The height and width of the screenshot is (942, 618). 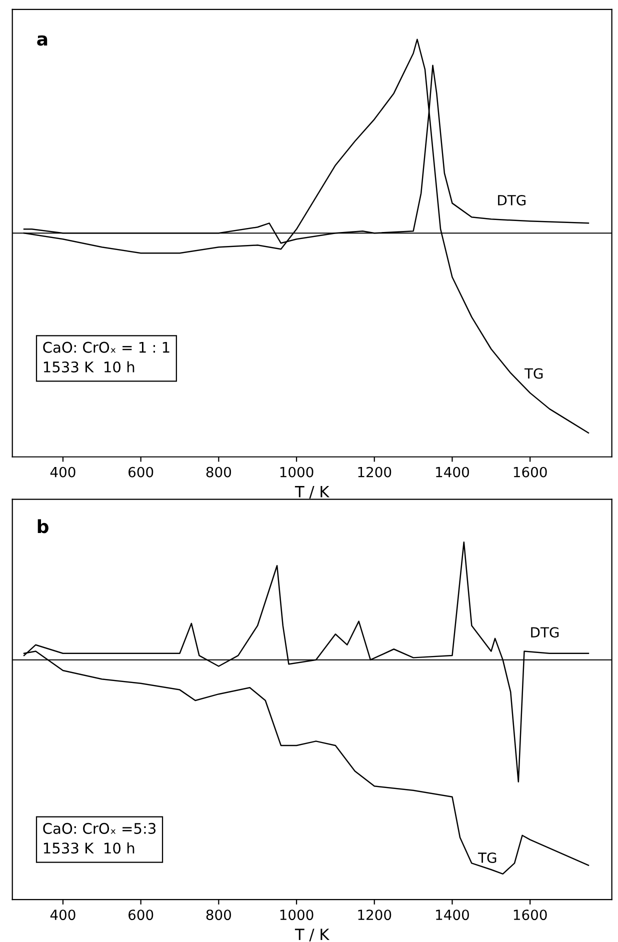 What do you see at coordinates (99, 838) in the screenshot?
I see `annotation: CaO: CrOₓ =5:3 1533 K 10 h` at bounding box center [99, 838].